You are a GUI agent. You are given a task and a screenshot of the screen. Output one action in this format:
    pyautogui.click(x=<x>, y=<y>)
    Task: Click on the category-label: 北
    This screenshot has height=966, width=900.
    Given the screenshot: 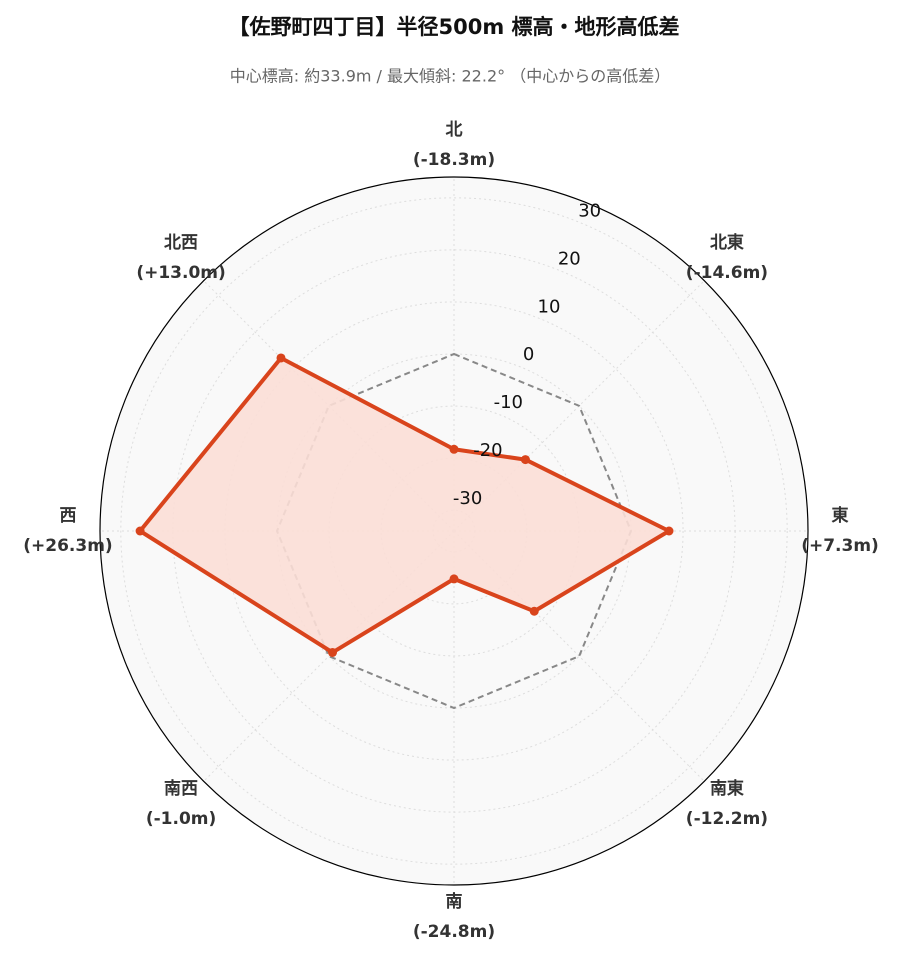 What is the action you would take?
    pyautogui.click(x=454, y=130)
    